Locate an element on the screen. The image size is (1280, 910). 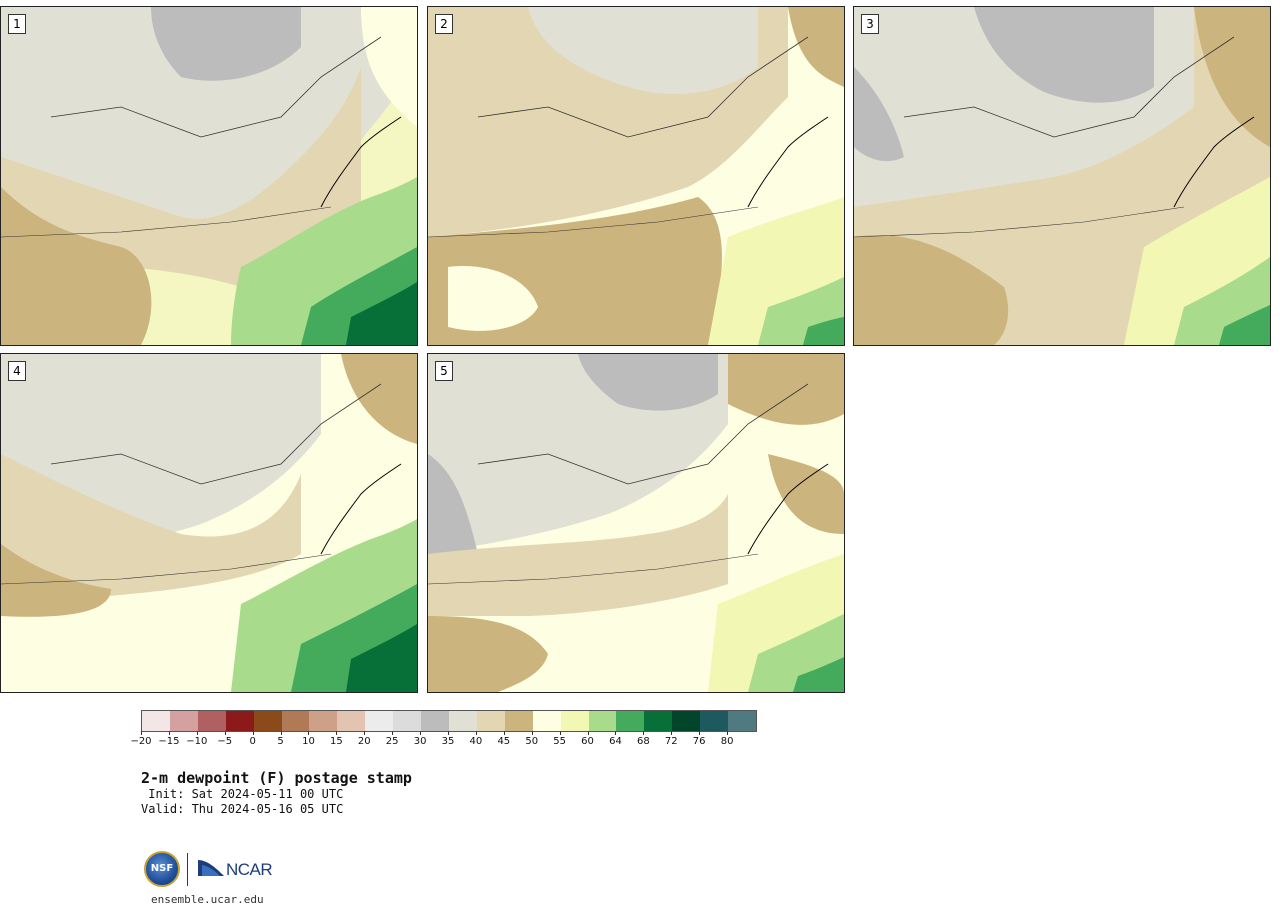
colorbar-tick-label: 5 is located at coordinates (280, 741).